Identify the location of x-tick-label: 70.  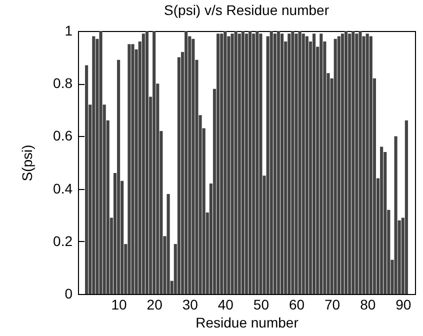
(332, 304).